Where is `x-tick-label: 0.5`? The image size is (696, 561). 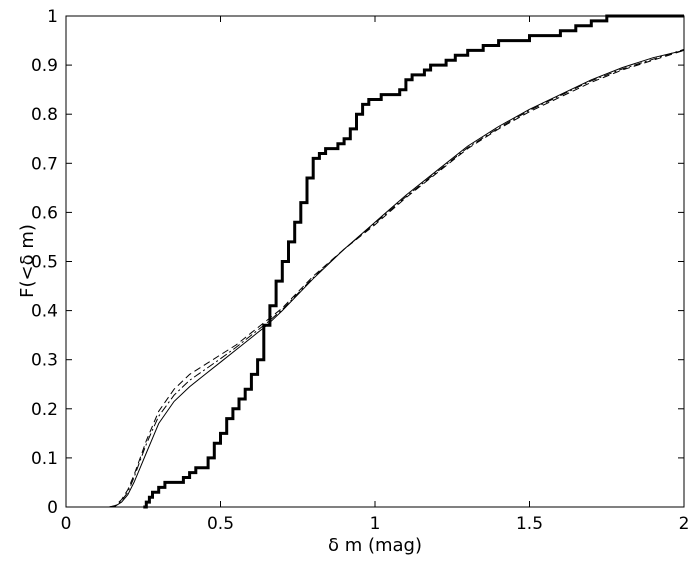
x-tick-label: 0.5 is located at coordinates (220, 524).